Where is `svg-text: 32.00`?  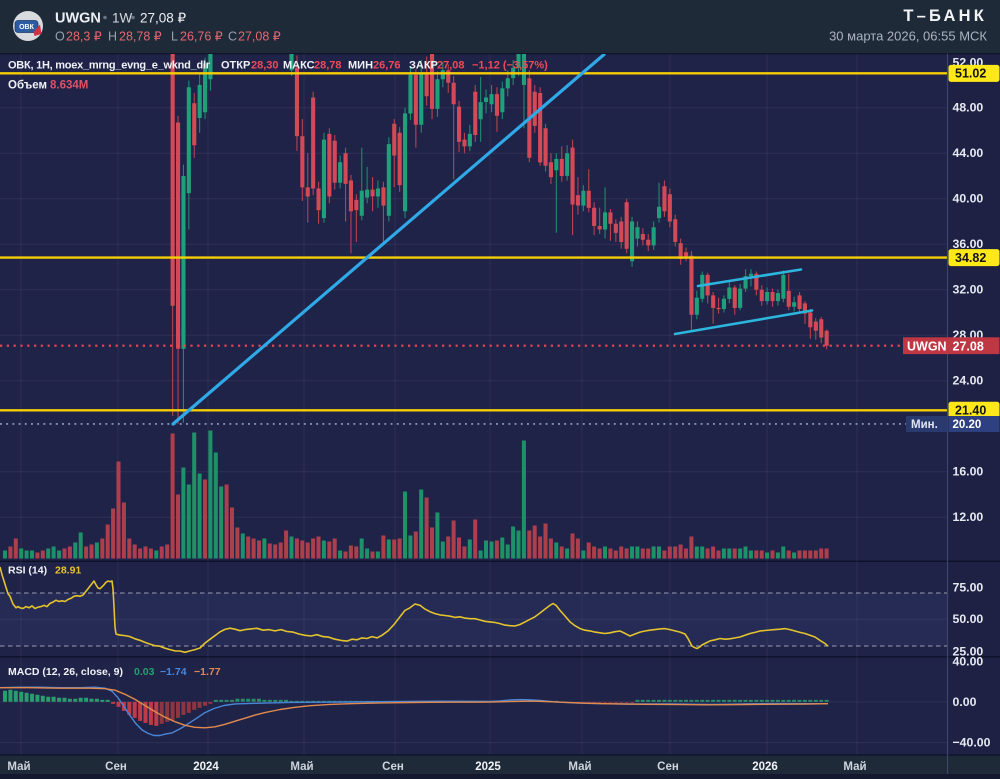
svg-text: 32.00 is located at coordinates (968, 290).